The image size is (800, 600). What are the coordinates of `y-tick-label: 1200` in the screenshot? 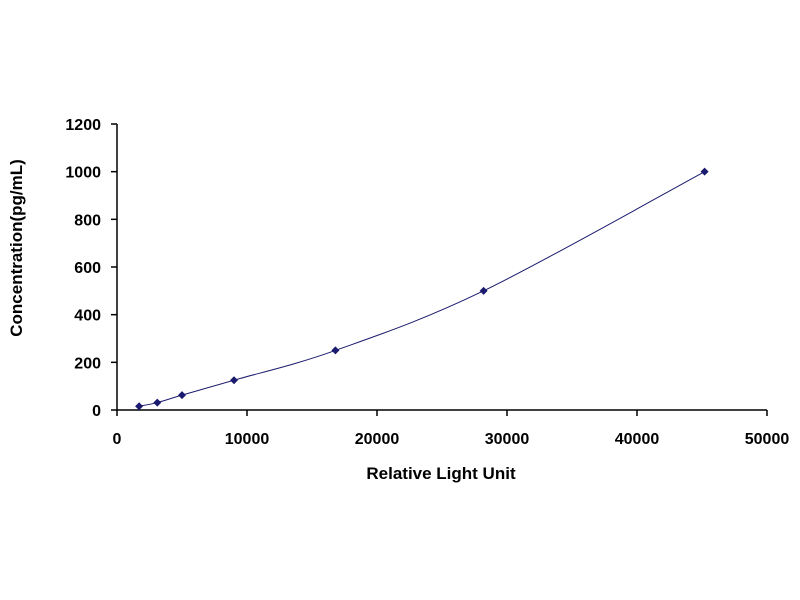 It's located at (83, 125).